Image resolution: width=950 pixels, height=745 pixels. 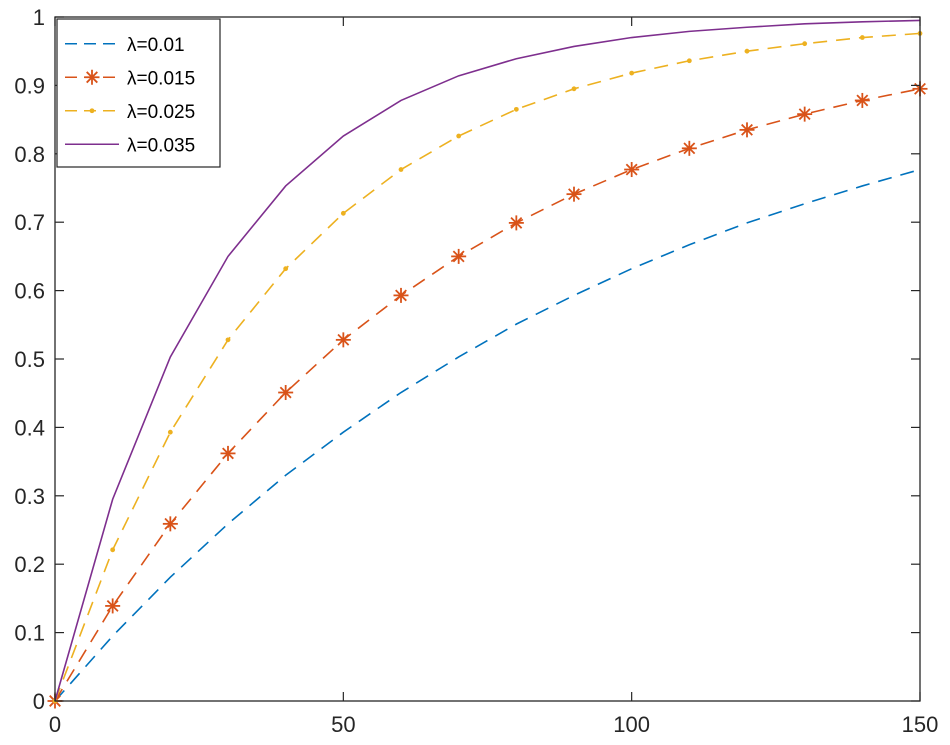 I want to click on y-tick-label: 0.8, so click(x=29, y=154).